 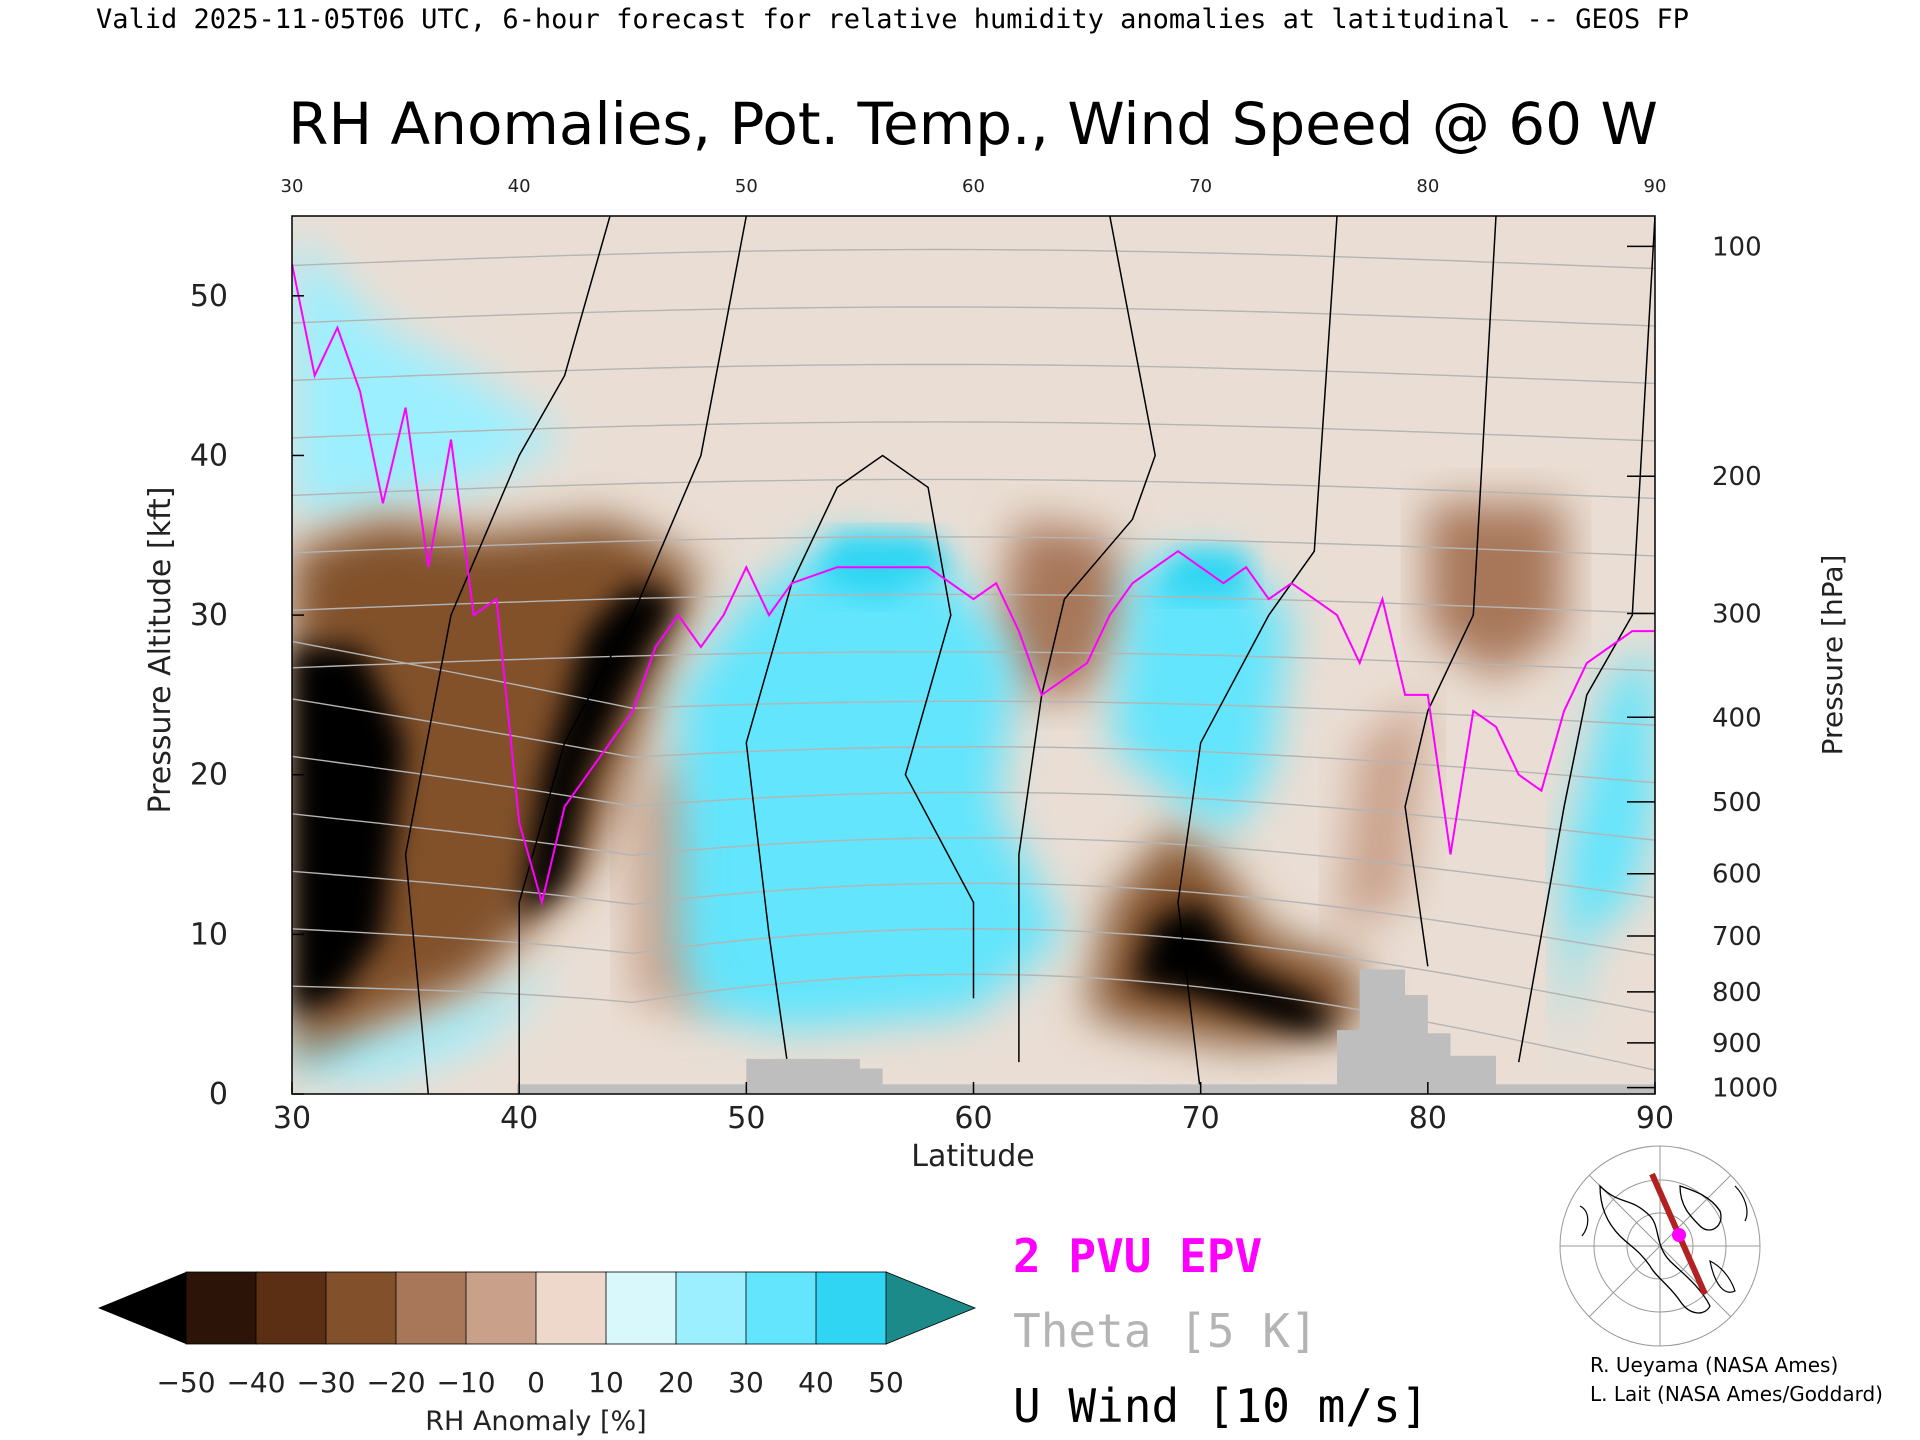 I want to click on y-tick-label: 10, so click(x=209, y=934).